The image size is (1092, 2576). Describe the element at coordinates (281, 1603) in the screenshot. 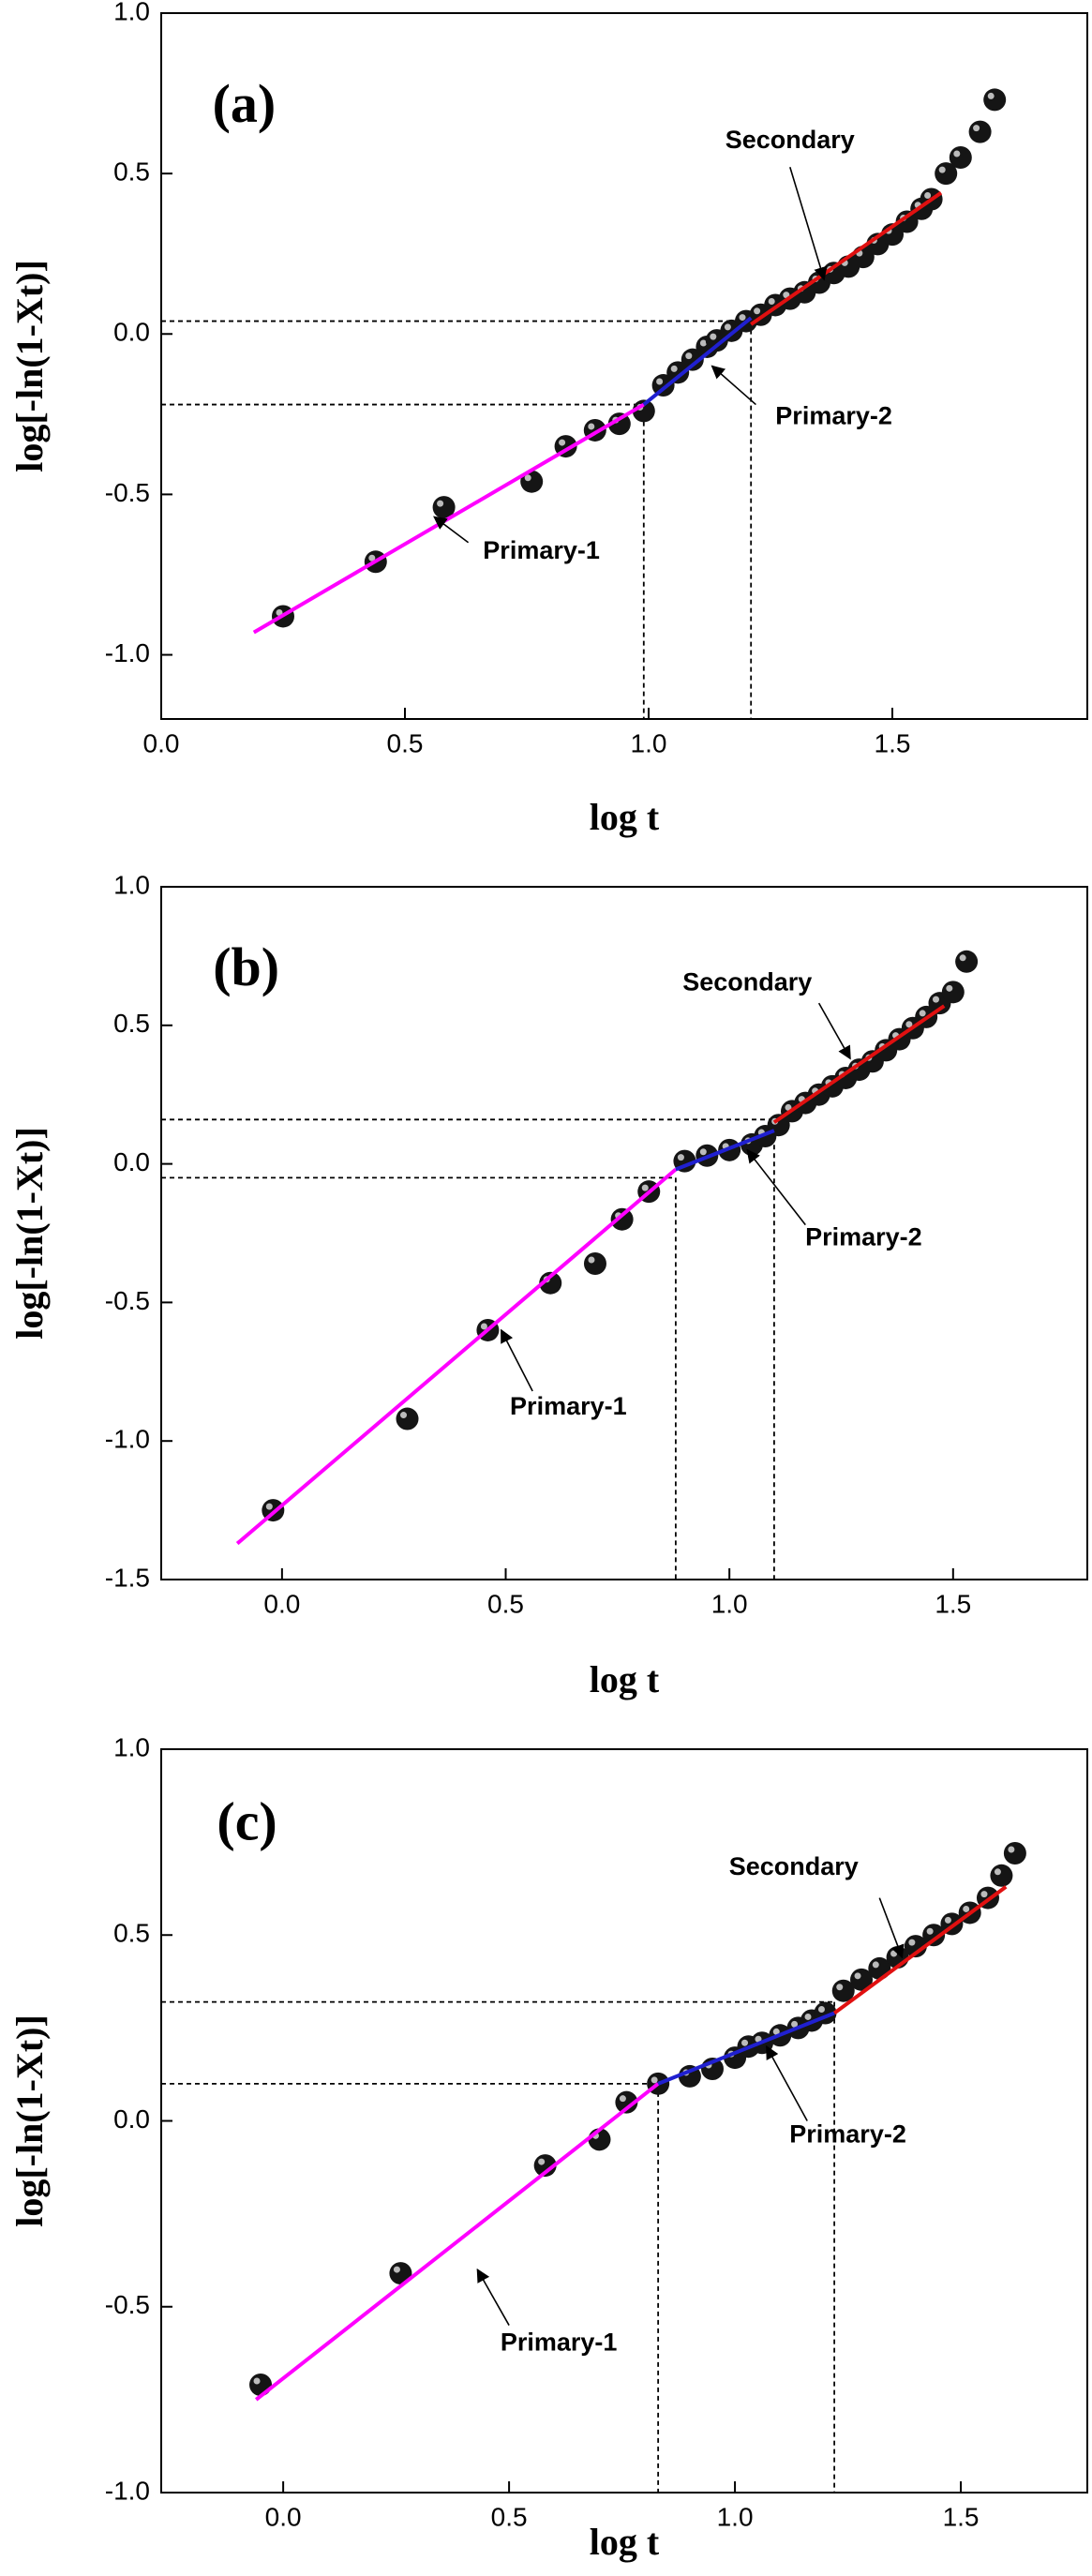

I see `x-tick-label: 0.0` at that location.